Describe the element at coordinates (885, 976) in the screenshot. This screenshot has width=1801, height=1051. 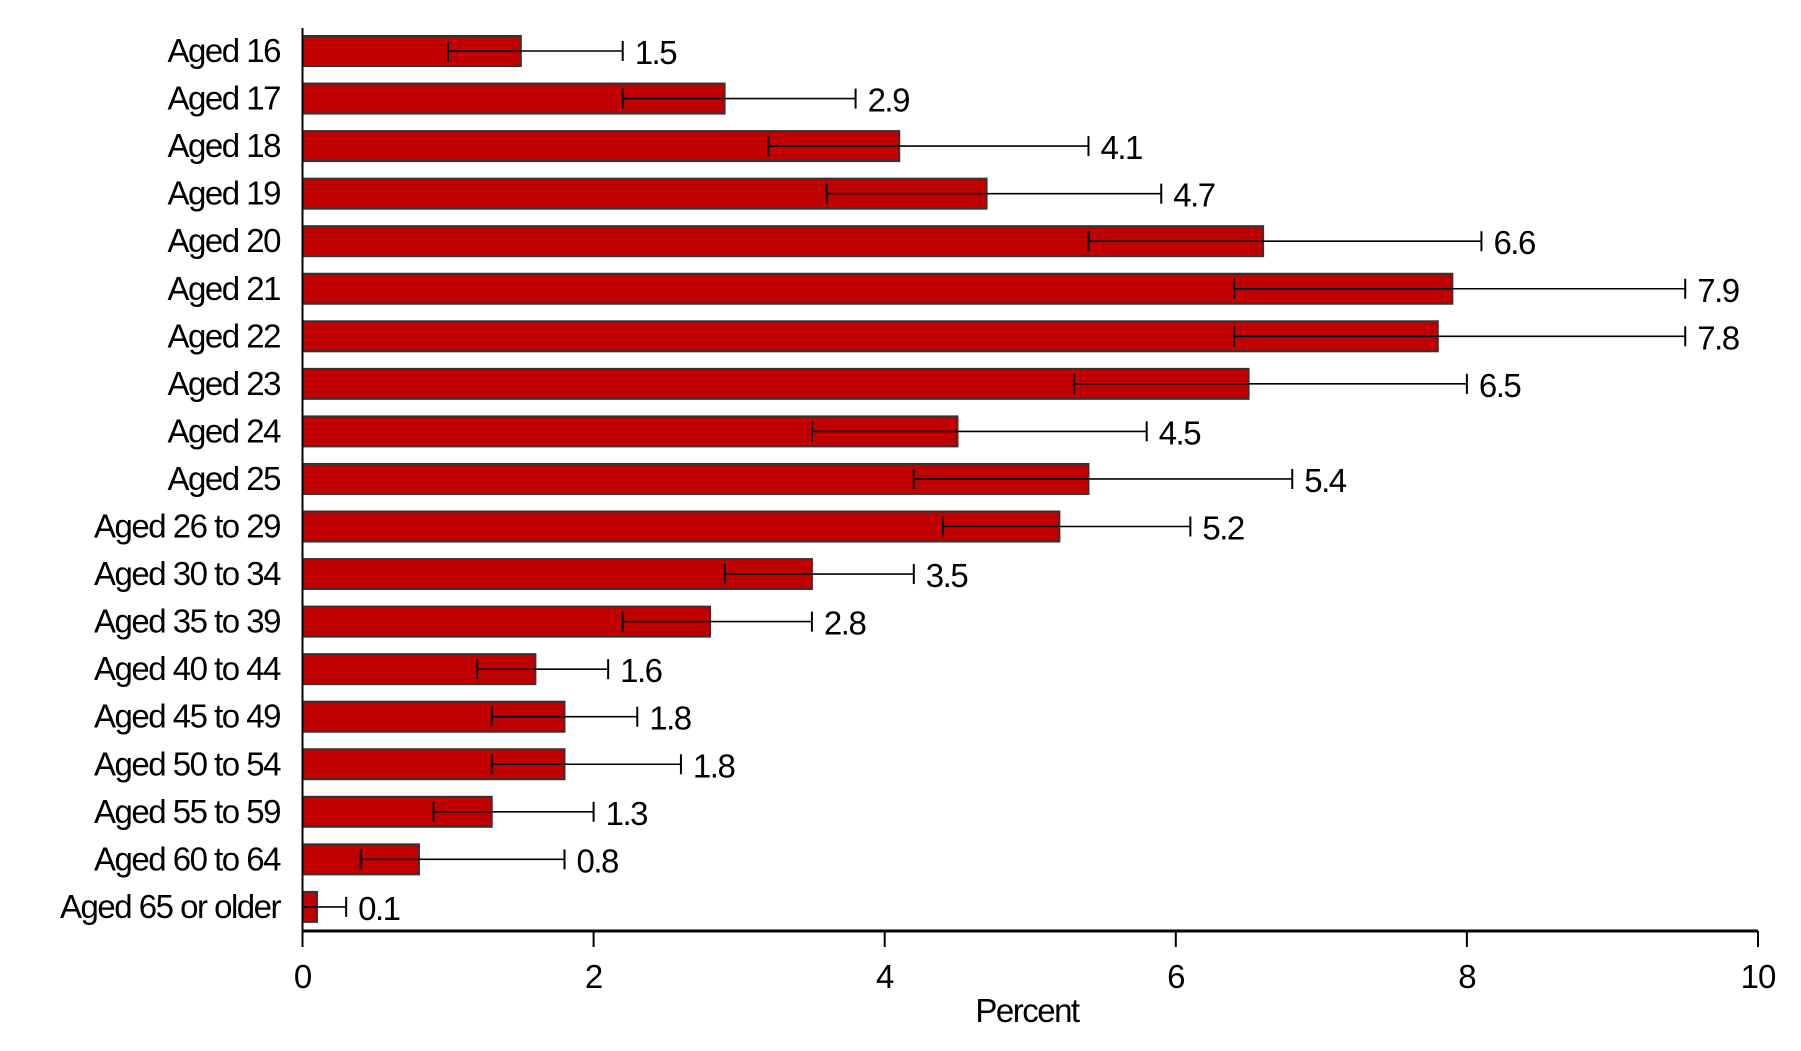
I see `x-tick-label: 4` at that location.